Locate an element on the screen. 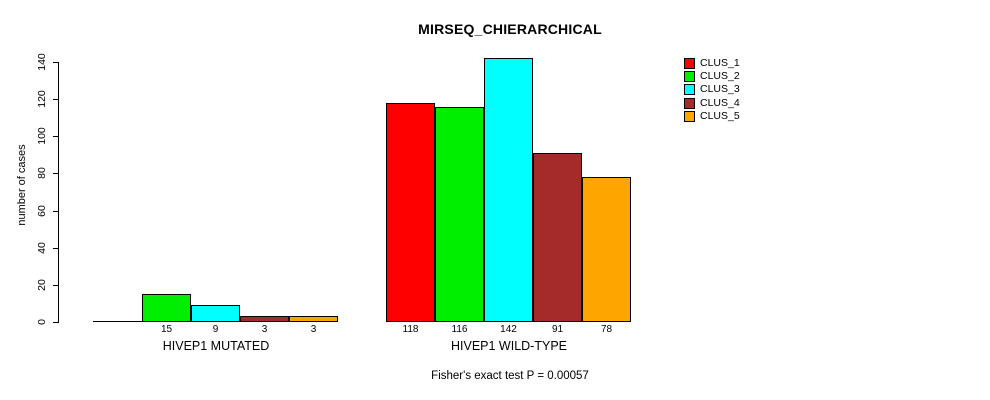 The width and height of the screenshot is (990, 400). y-tick-label: 20 is located at coordinates (42, 285).